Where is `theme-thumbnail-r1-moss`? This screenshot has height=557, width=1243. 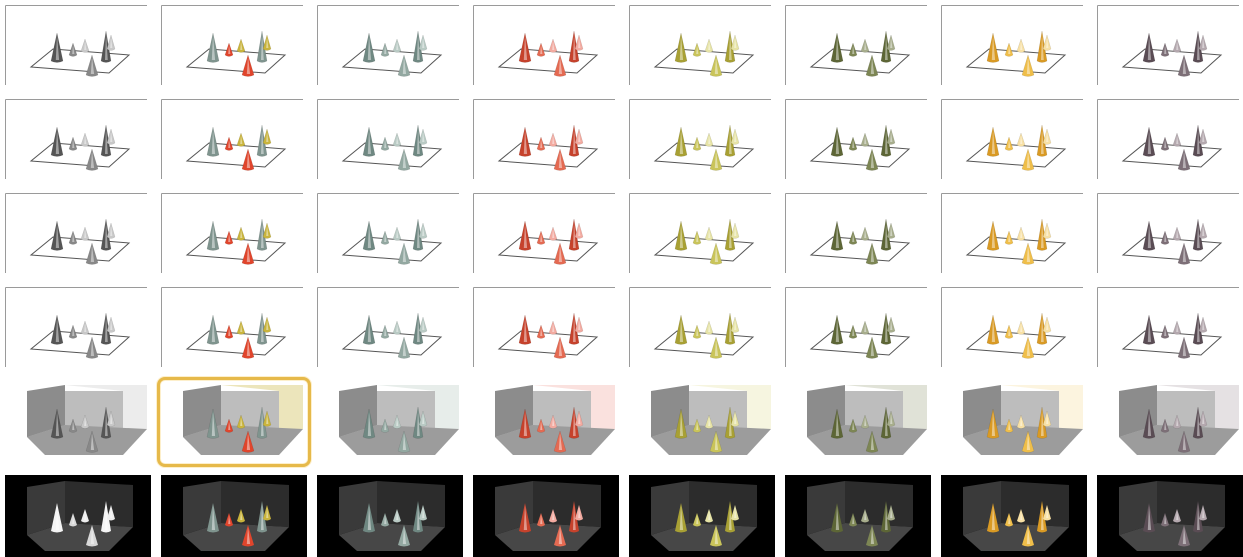
theme-thumbnail-r1-moss is located at coordinates (858, 46).